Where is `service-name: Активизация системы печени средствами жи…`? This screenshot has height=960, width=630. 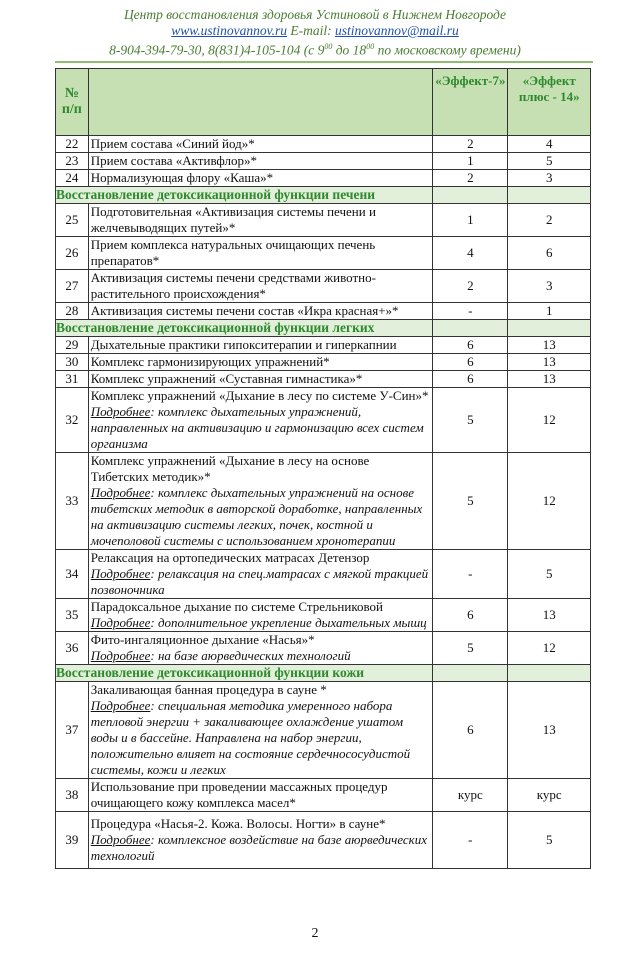
service-name: Активизация системы печени средствами жи… is located at coordinates (233, 285).